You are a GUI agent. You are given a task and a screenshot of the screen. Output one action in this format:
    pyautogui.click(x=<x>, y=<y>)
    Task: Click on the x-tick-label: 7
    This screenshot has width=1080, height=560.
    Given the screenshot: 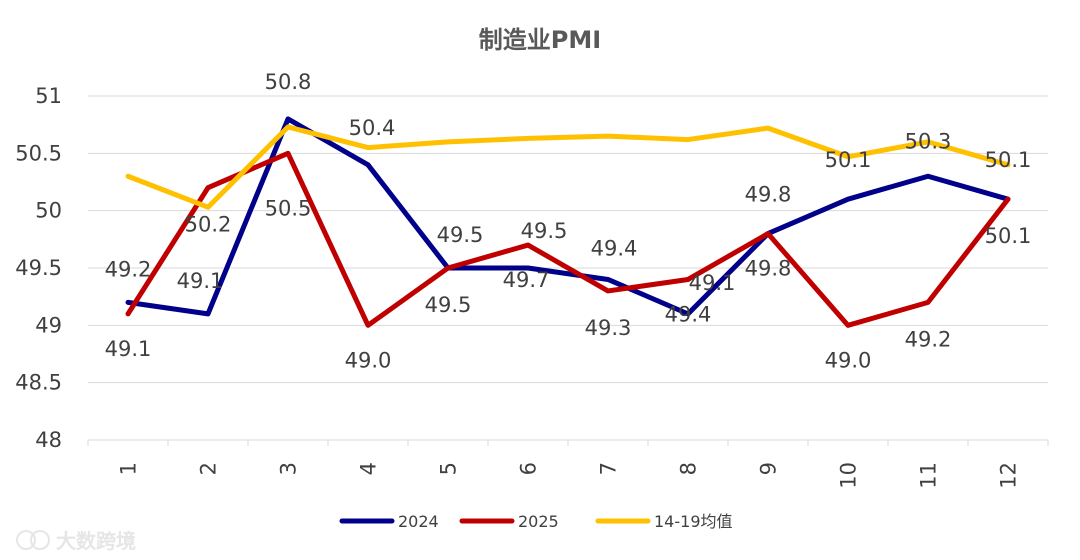 What is the action you would take?
    pyautogui.click(x=608, y=468)
    